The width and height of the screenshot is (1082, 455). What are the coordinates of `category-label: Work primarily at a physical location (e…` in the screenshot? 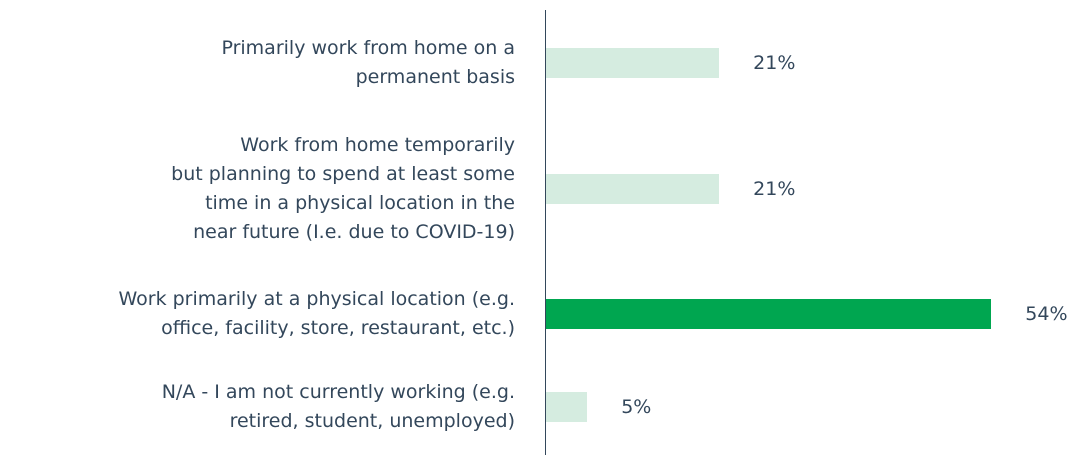 It's located at (316, 313).